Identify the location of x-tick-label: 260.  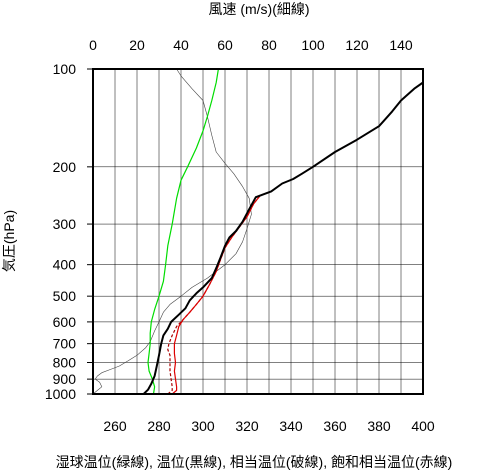
(115, 426).